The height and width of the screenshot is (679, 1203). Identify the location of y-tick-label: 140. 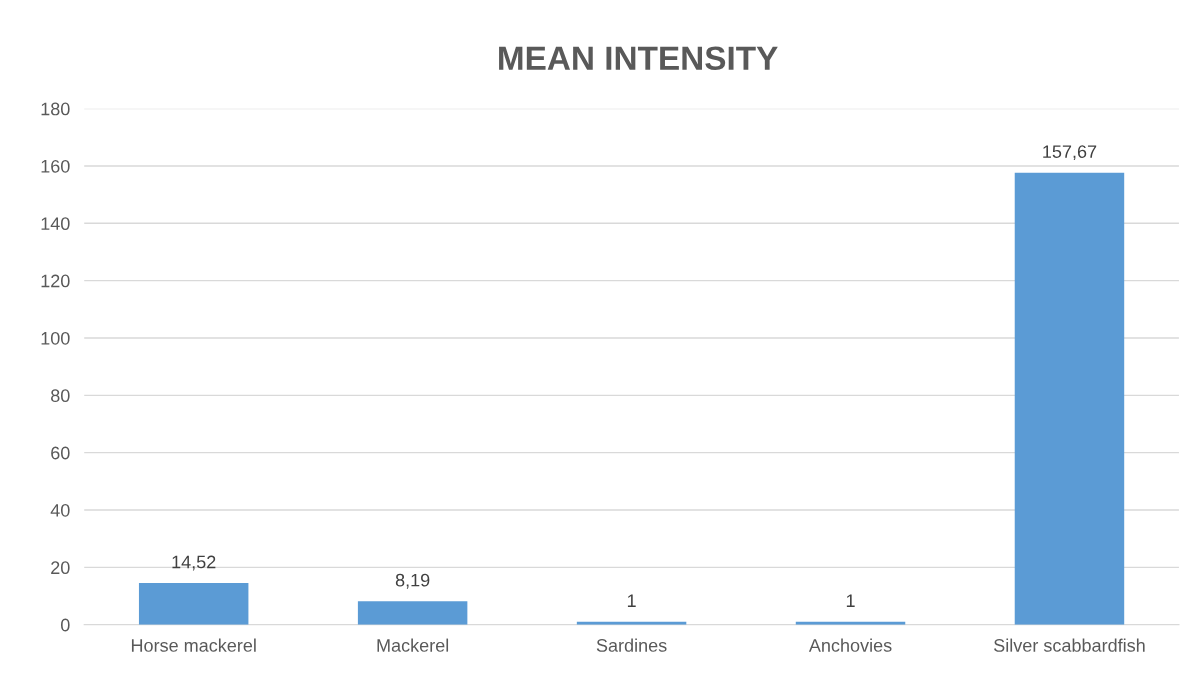
(55, 224).